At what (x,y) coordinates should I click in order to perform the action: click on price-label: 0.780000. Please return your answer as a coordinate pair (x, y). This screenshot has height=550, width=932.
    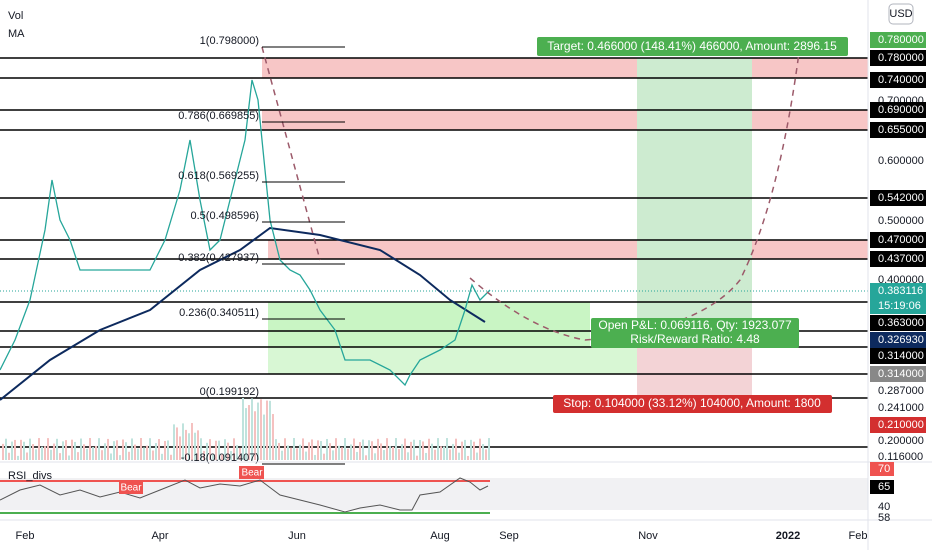
    Looking at the image, I should click on (901, 58).